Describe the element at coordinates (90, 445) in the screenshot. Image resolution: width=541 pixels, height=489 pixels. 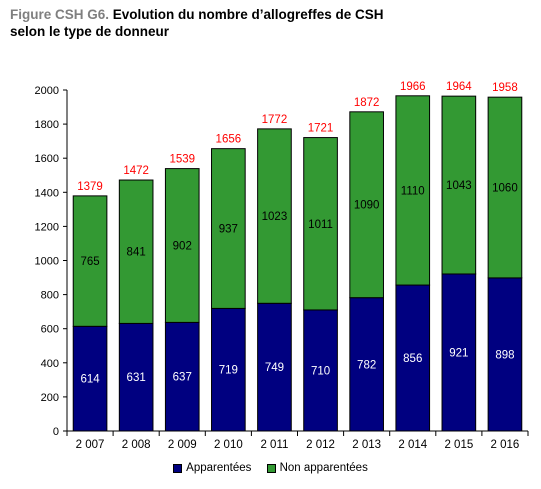
I see `x-tick-label: 2 007` at that location.